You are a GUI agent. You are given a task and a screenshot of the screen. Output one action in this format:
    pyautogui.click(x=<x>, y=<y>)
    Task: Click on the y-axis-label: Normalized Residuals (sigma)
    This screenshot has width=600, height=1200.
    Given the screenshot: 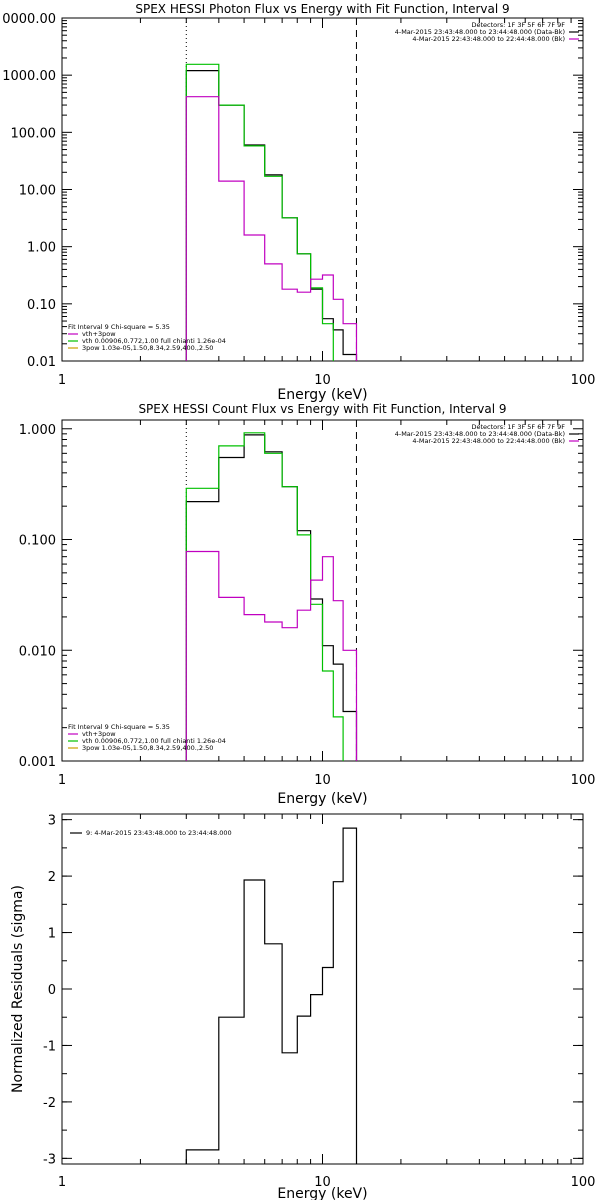 What is the action you would take?
    pyautogui.click(x=18, y=989)
    